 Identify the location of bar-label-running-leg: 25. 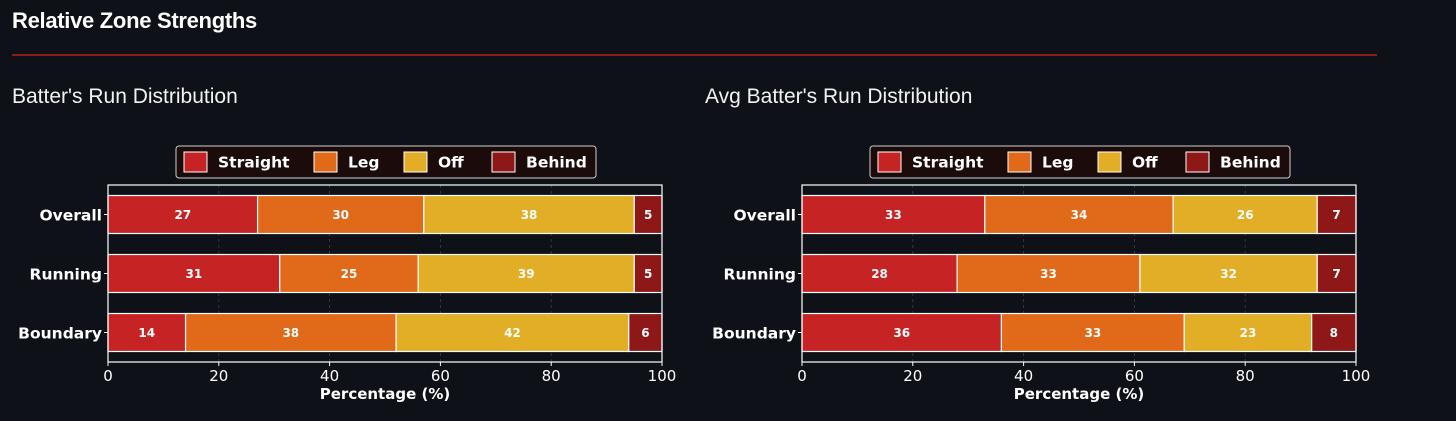
(349, 274).